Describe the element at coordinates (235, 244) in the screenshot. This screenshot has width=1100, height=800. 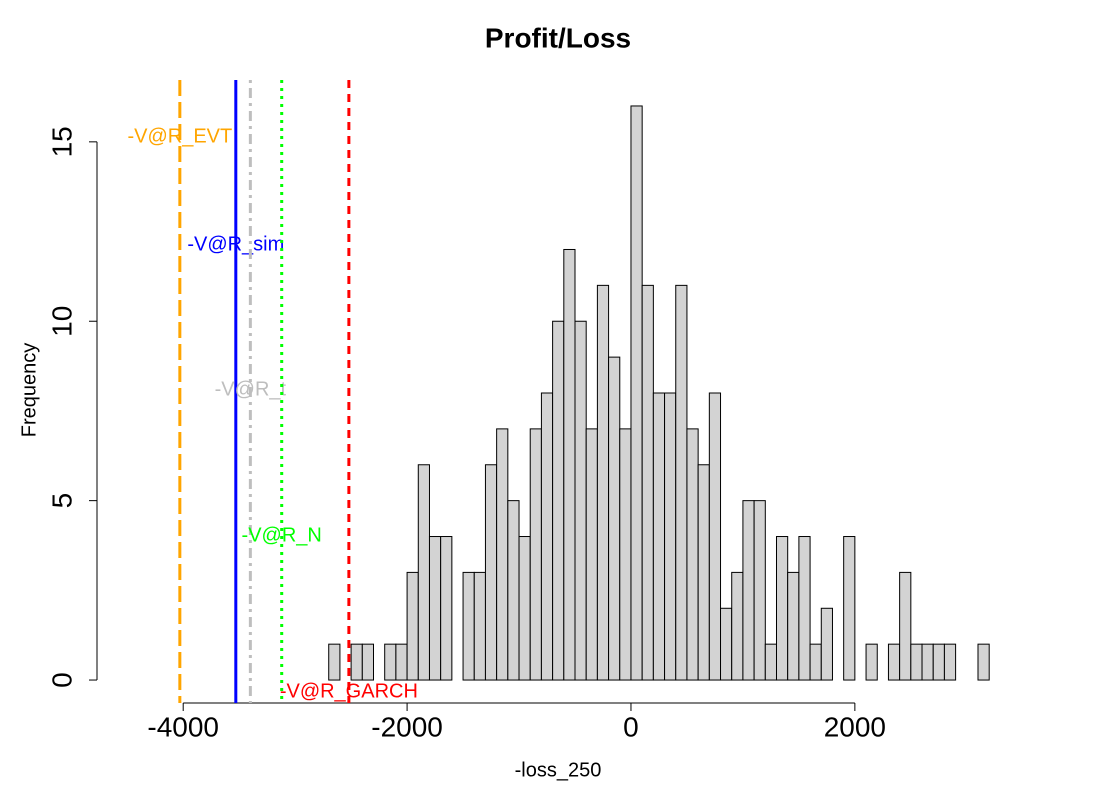
I see `reference-label: -V@R_sim` at that location.